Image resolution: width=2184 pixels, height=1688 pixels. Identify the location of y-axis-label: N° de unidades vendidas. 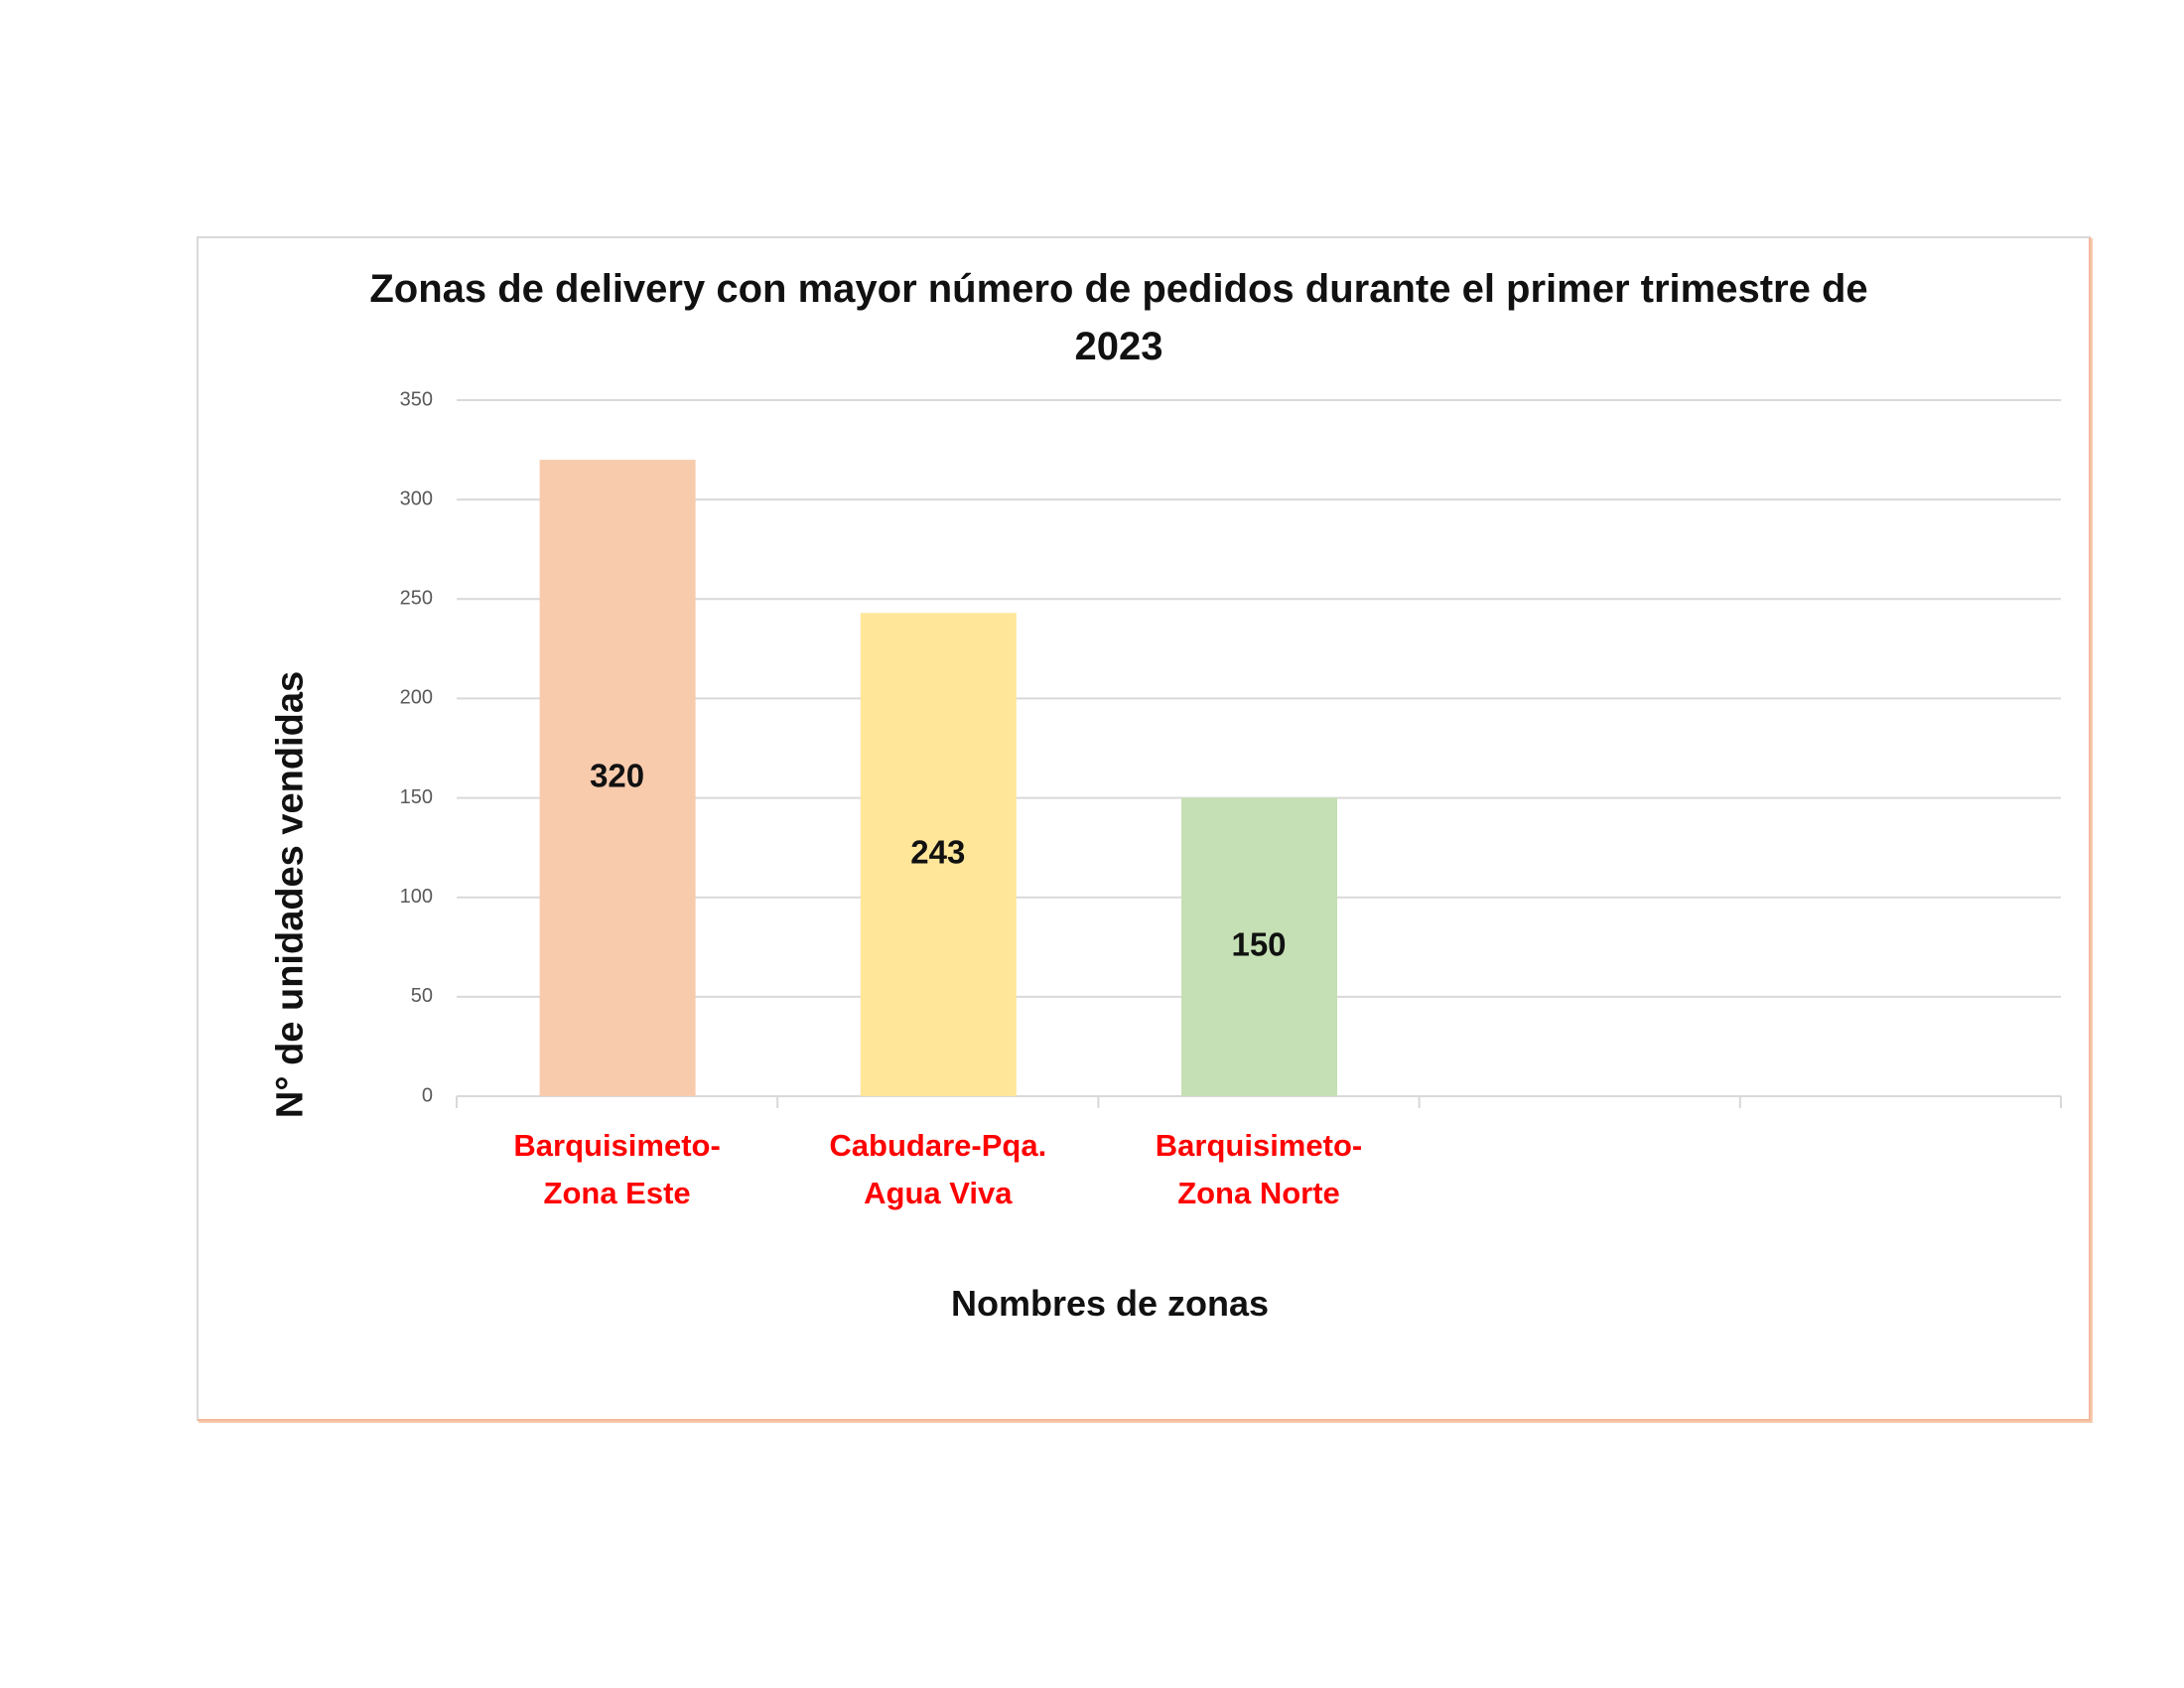
(290, 894).